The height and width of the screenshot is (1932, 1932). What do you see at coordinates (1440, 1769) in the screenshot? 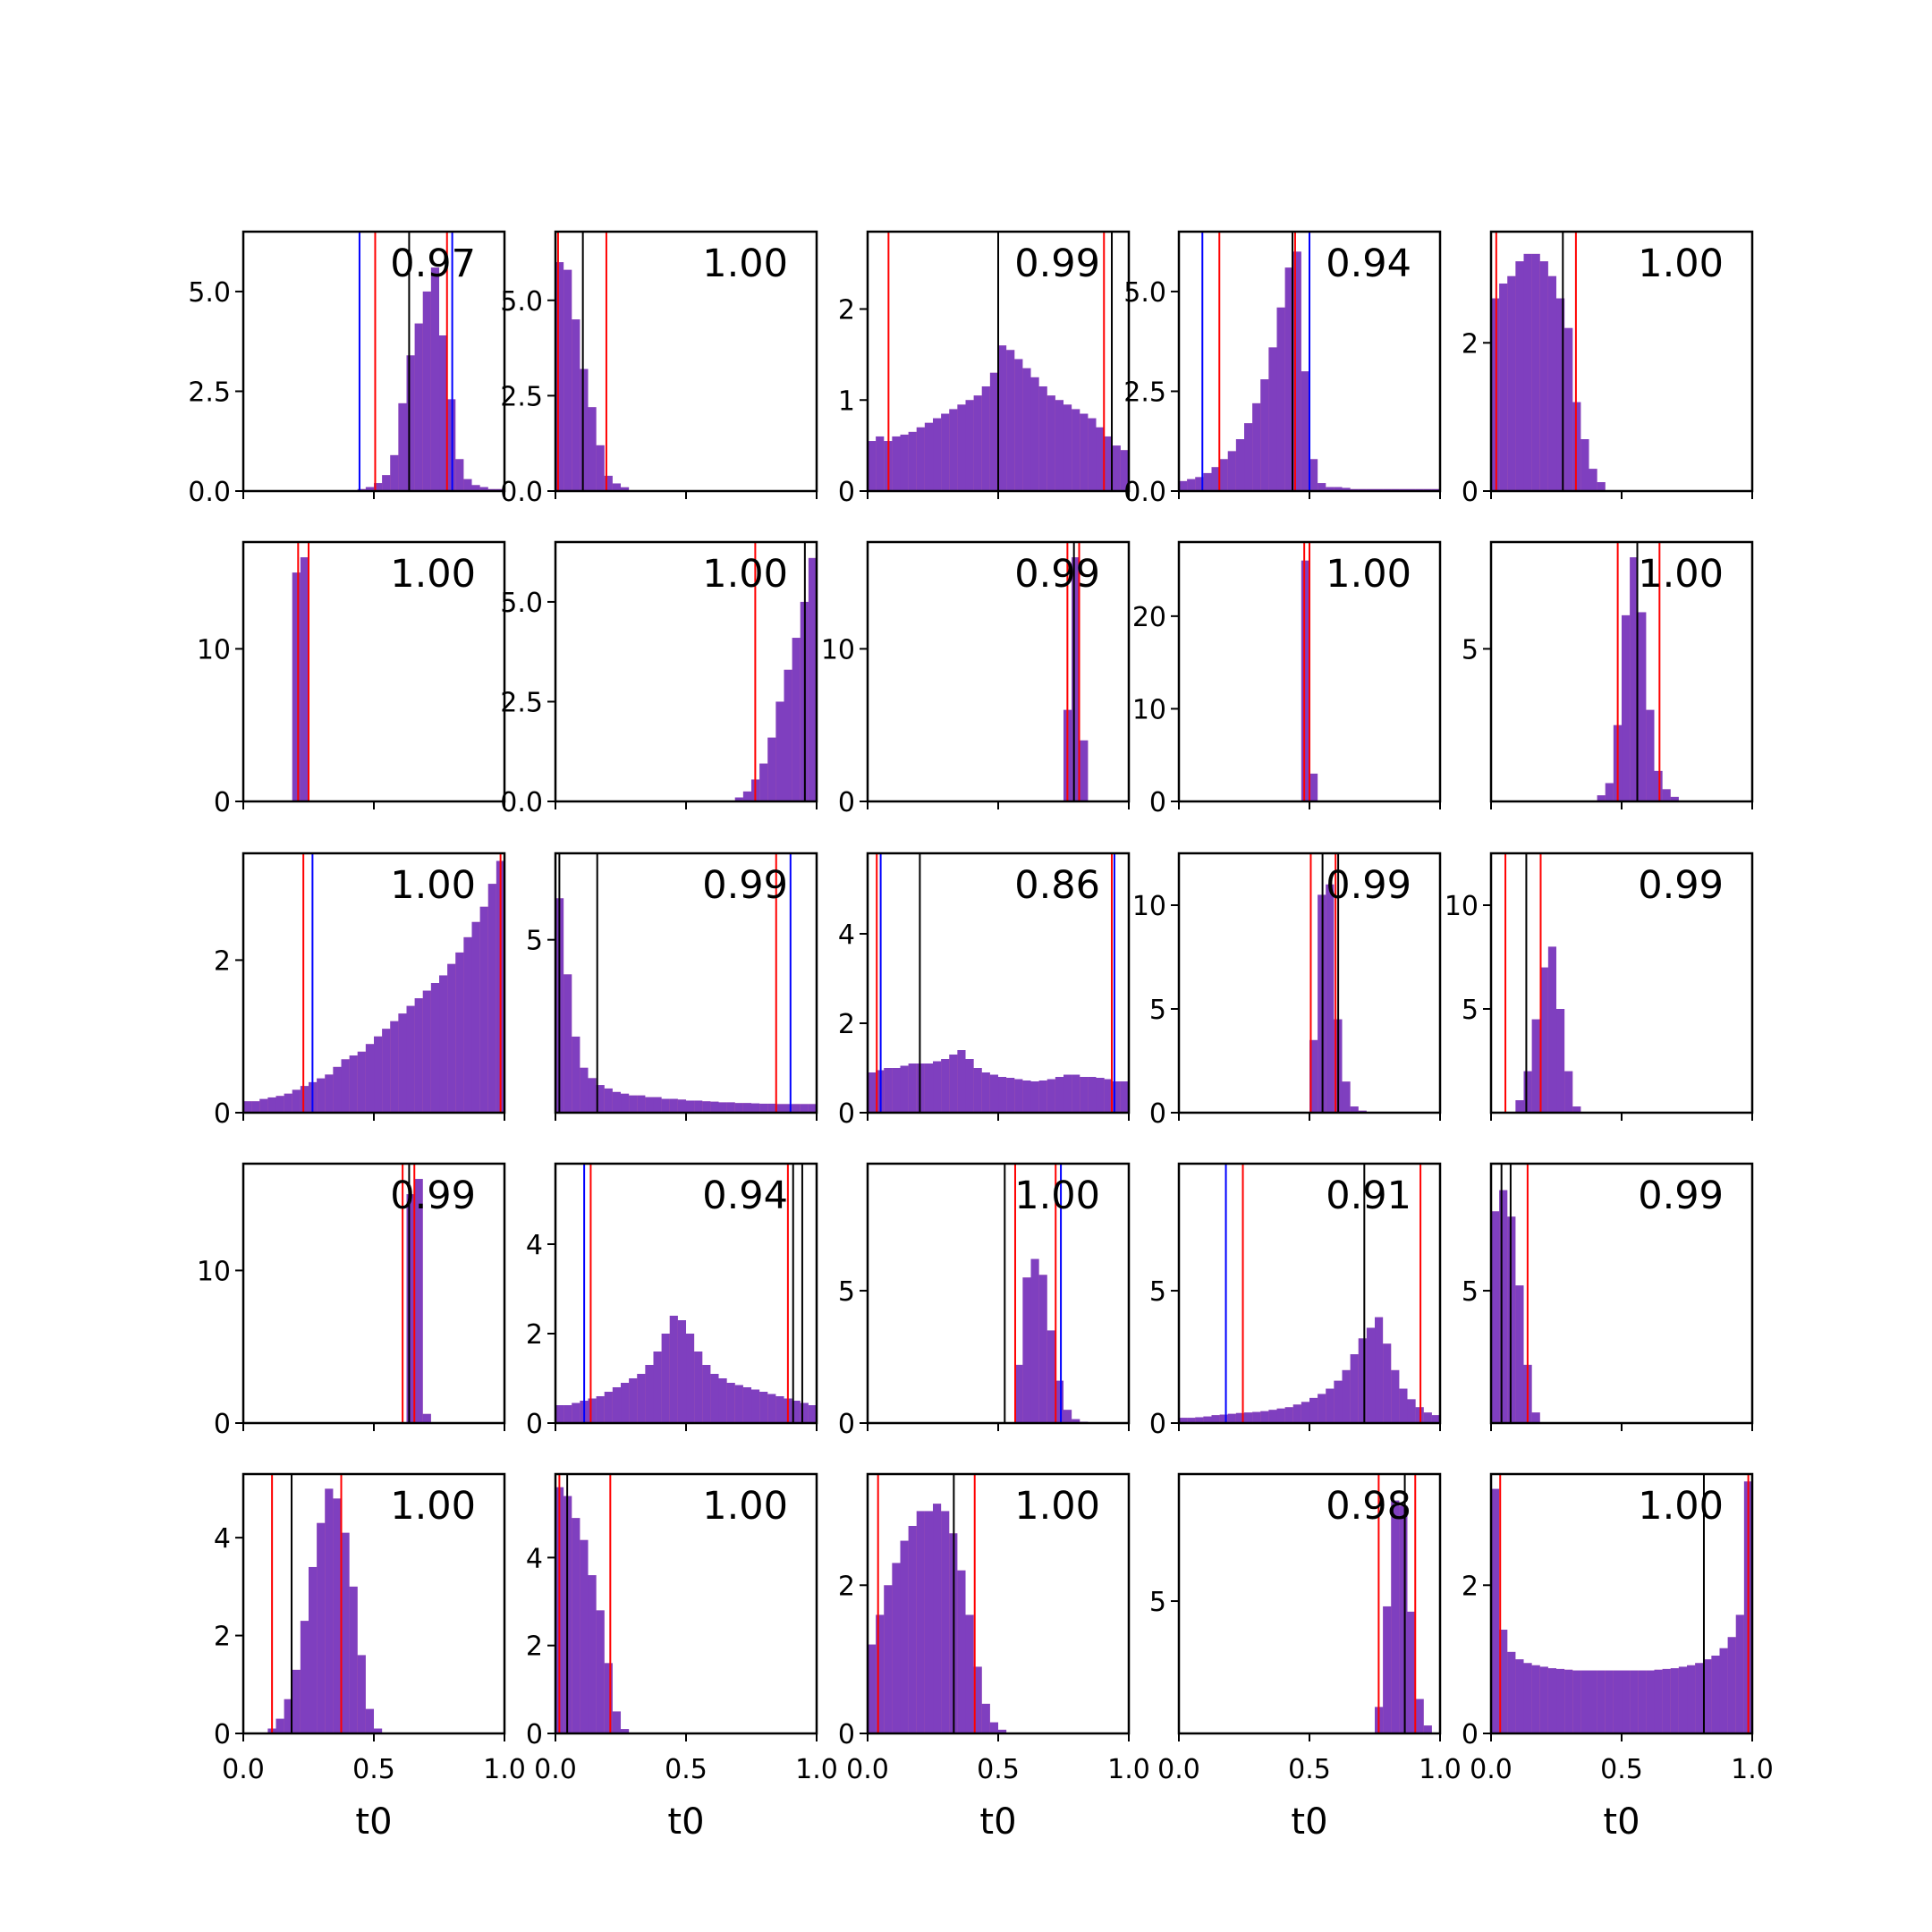
I see `x-tick-label: 1.0` at bounding box center [1440, 1769].